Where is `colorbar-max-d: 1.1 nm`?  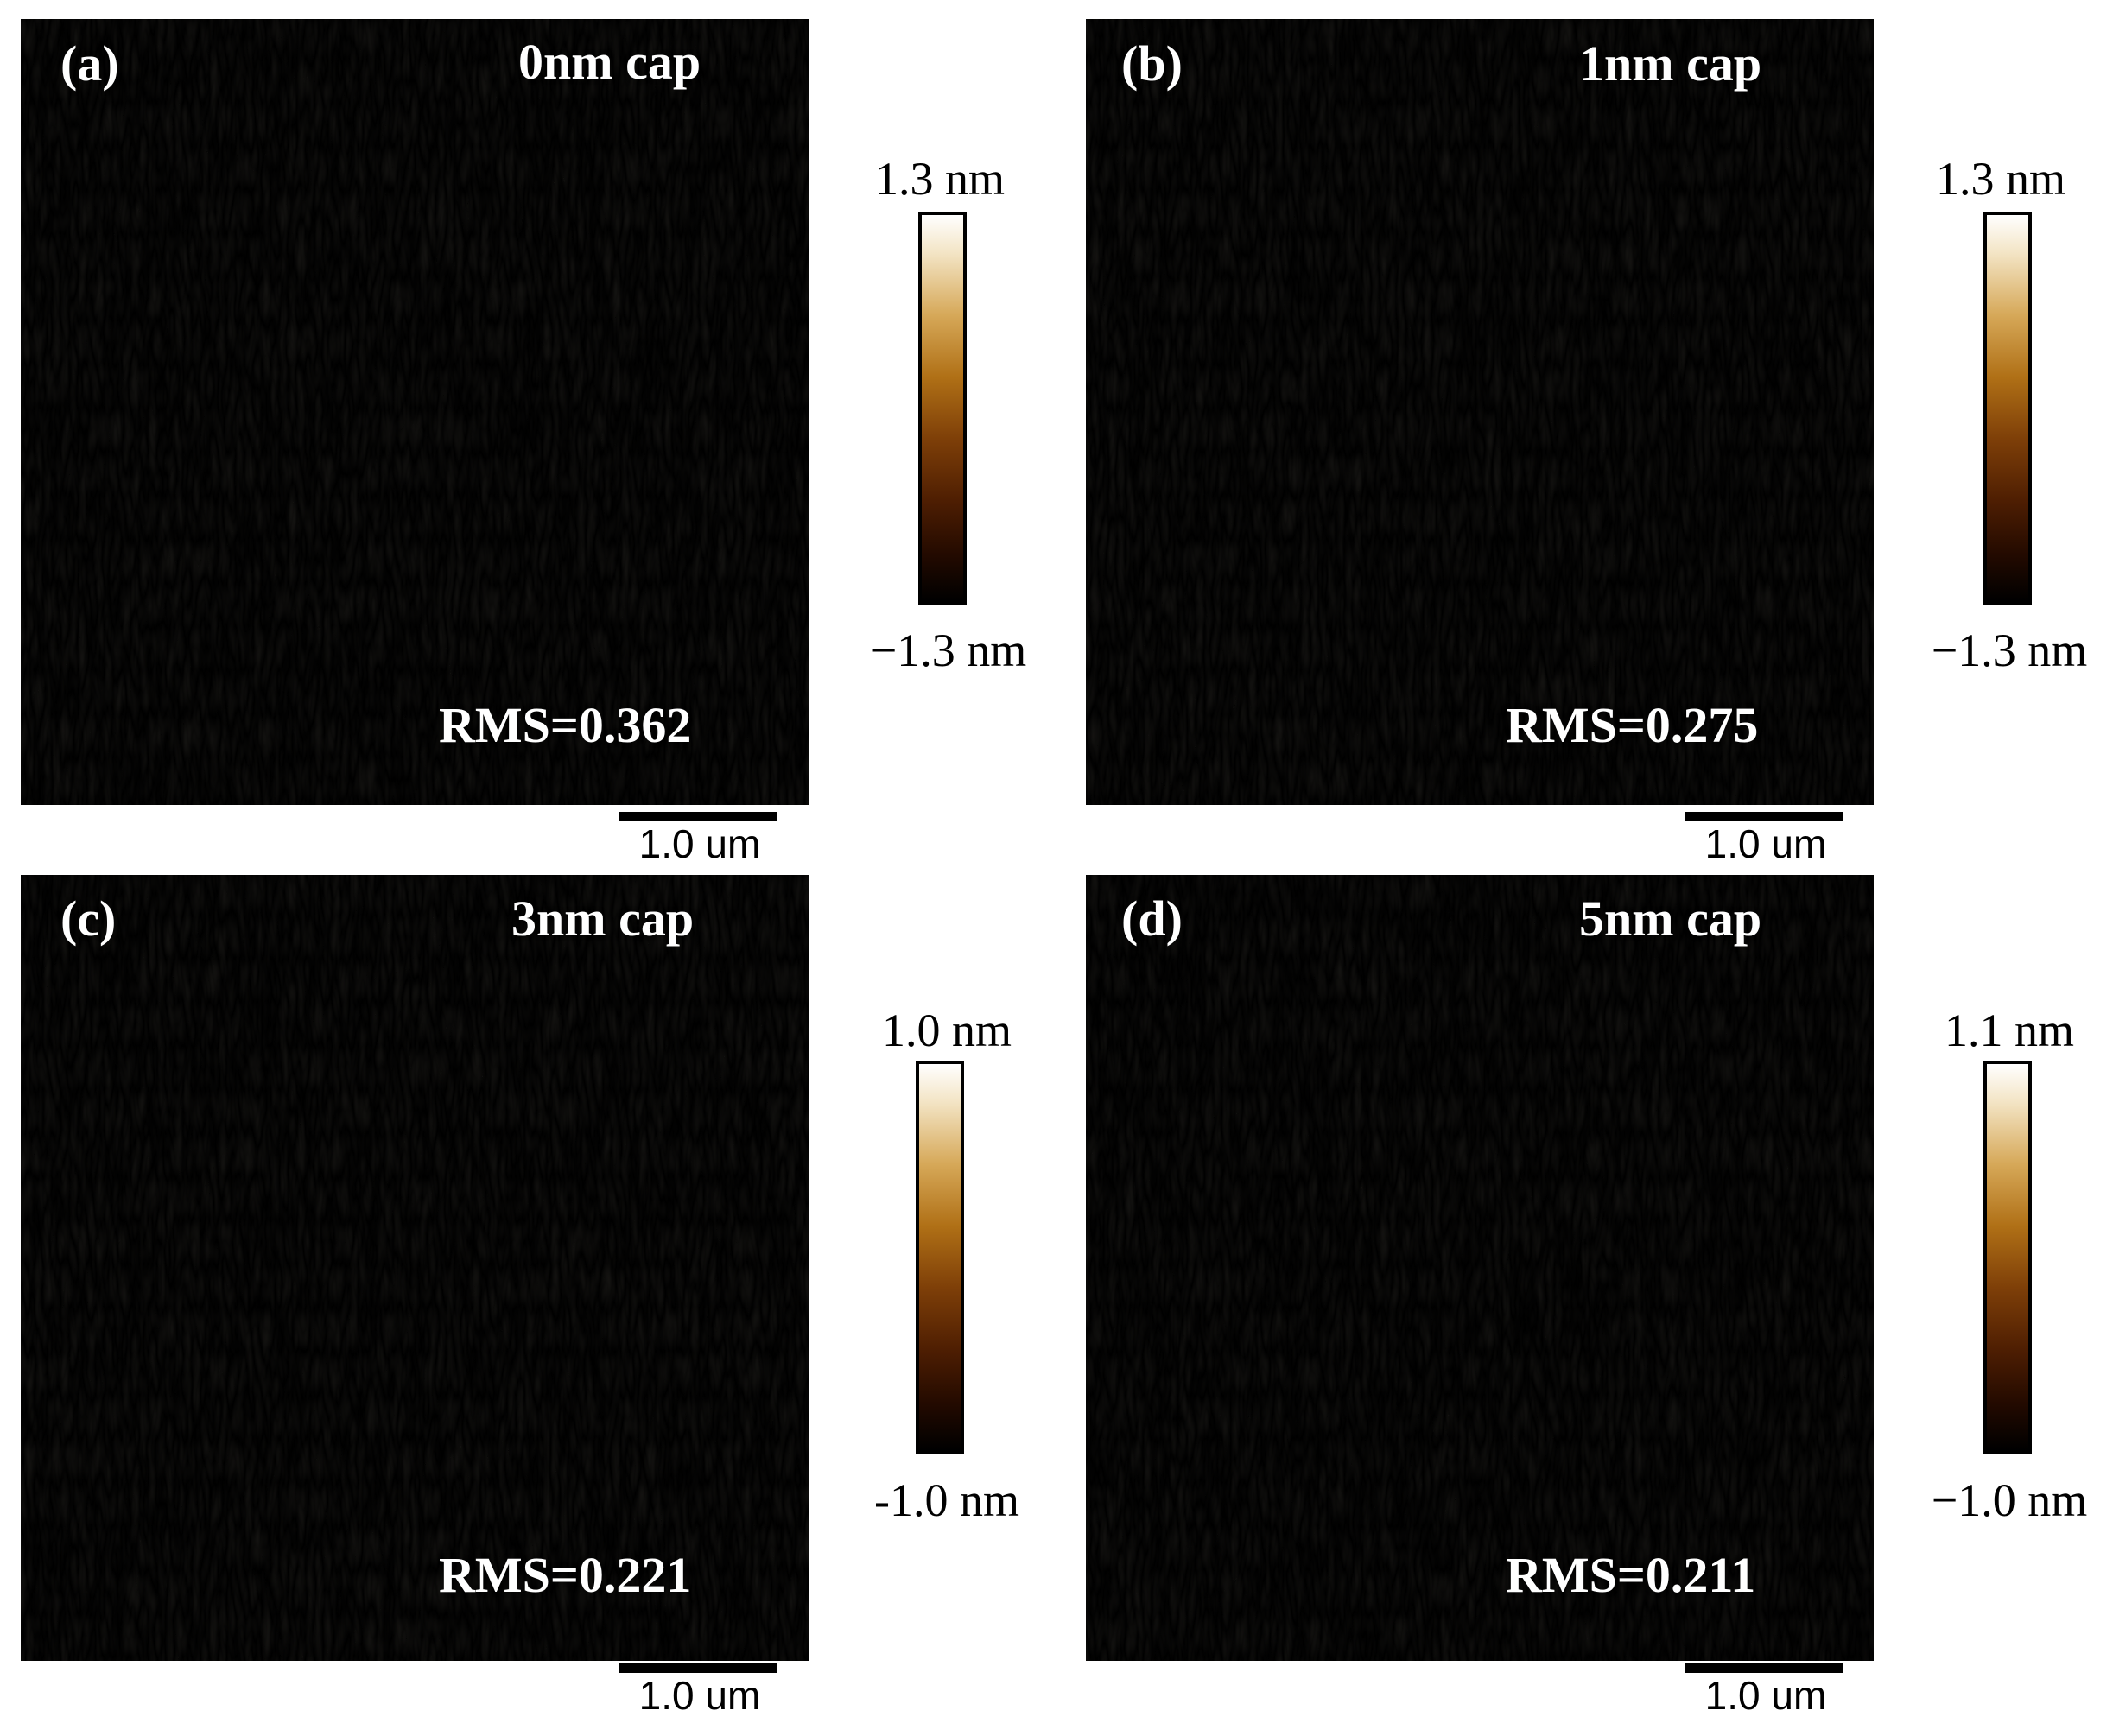
colorbar-max-d: 1.1 nm is located at coordinates (2009, 1030).